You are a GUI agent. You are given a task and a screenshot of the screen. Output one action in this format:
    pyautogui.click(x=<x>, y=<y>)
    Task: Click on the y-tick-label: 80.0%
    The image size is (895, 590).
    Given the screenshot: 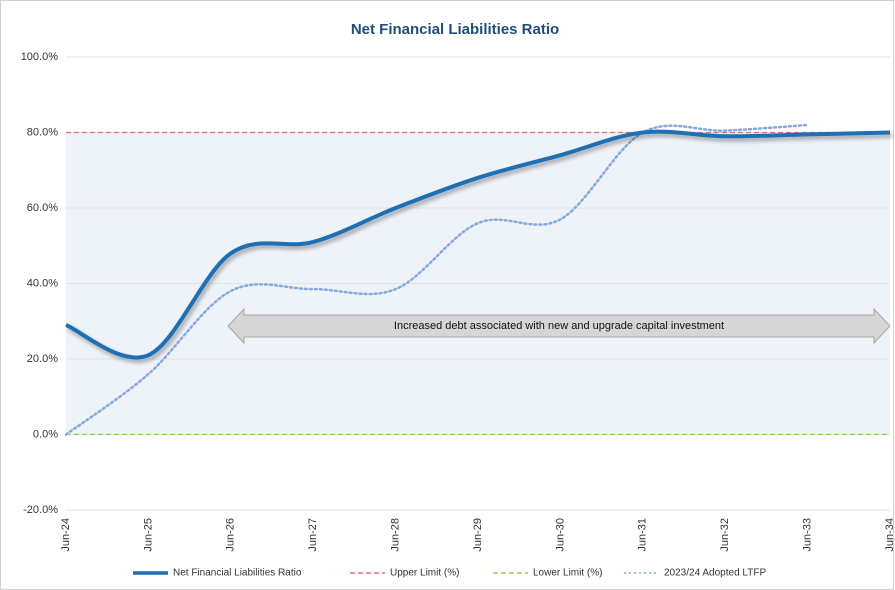 What is the action you would take?
    pyautogui.click(x=42, y=132)
    